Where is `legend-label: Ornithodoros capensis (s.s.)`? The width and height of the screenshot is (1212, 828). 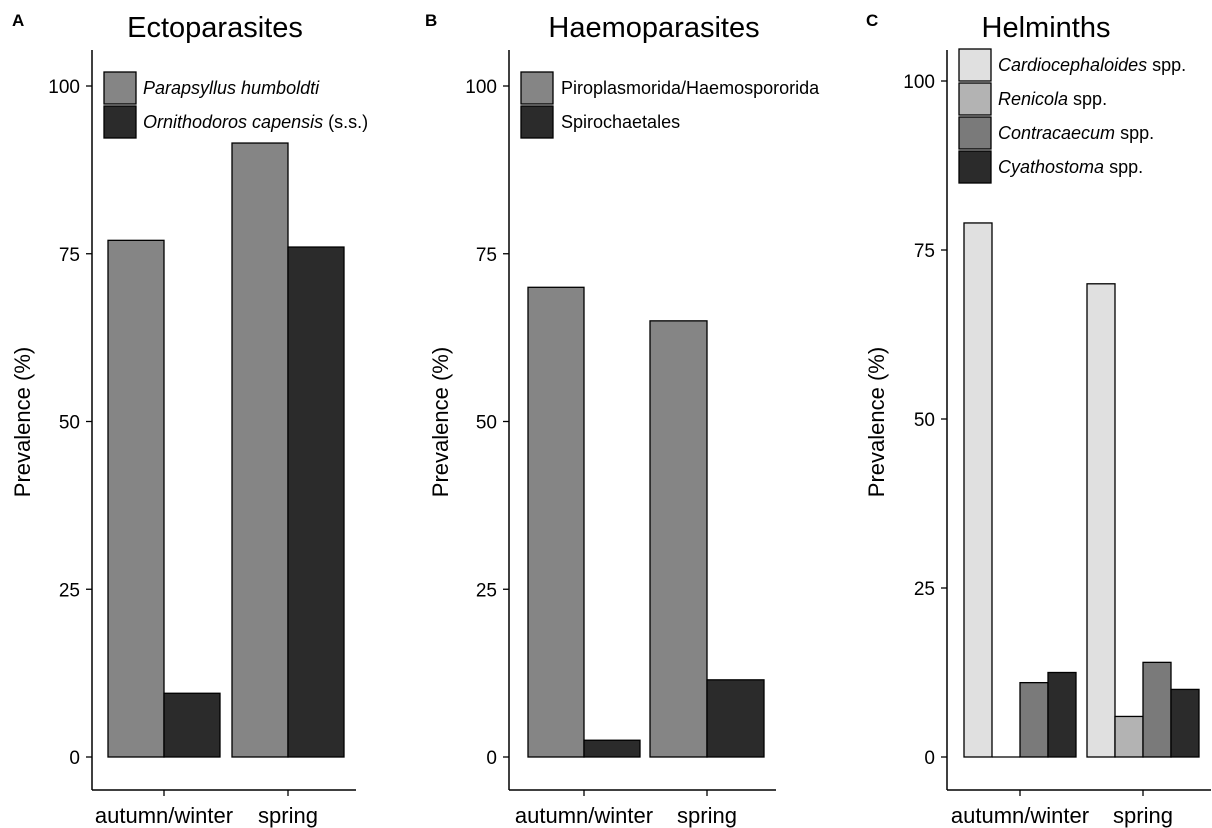
legend-label: Ornithodoros capensis (s.s.) is located at coordinates (255, 122).